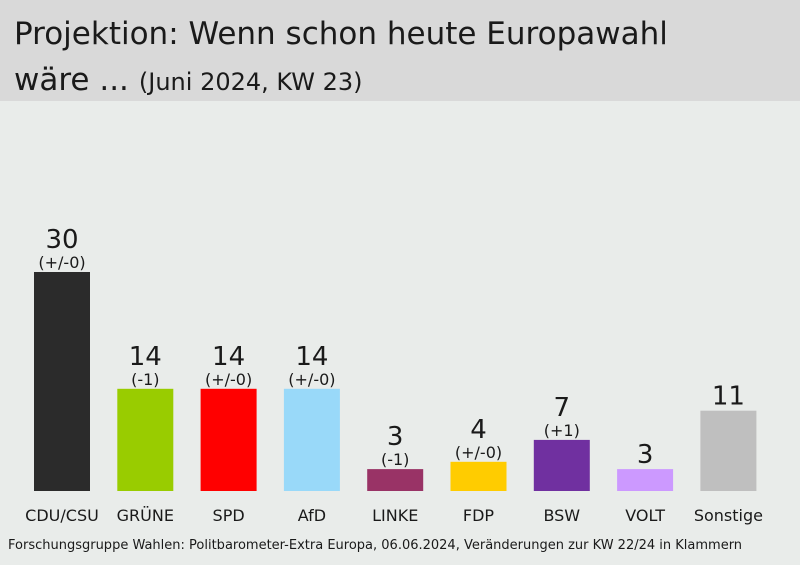  What do you see at coordinates (562, 408) in the screenshot?
I see `value-label-bsw: 7` at bounding box center [562, 408].